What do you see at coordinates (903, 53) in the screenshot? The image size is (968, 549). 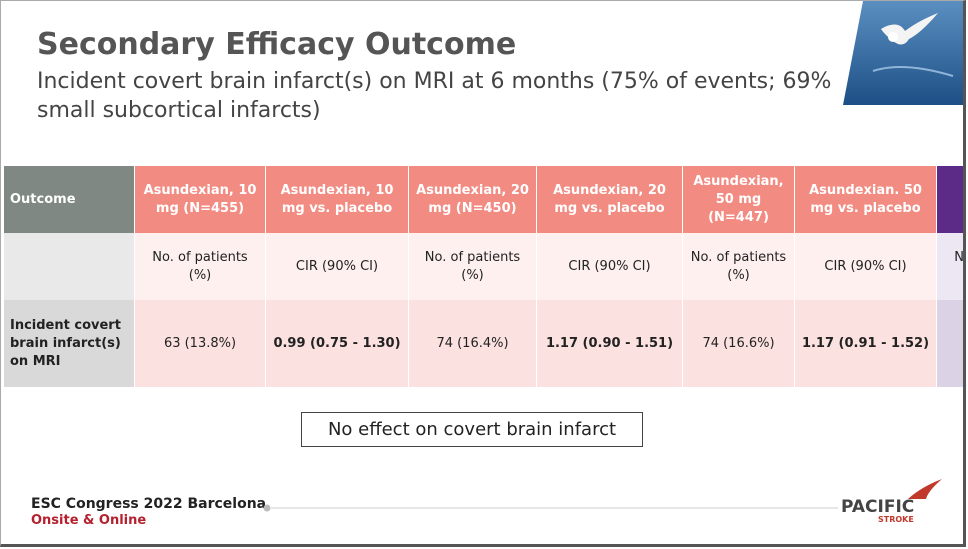 I see `seagull-photo` at bounding box center [903, 53].